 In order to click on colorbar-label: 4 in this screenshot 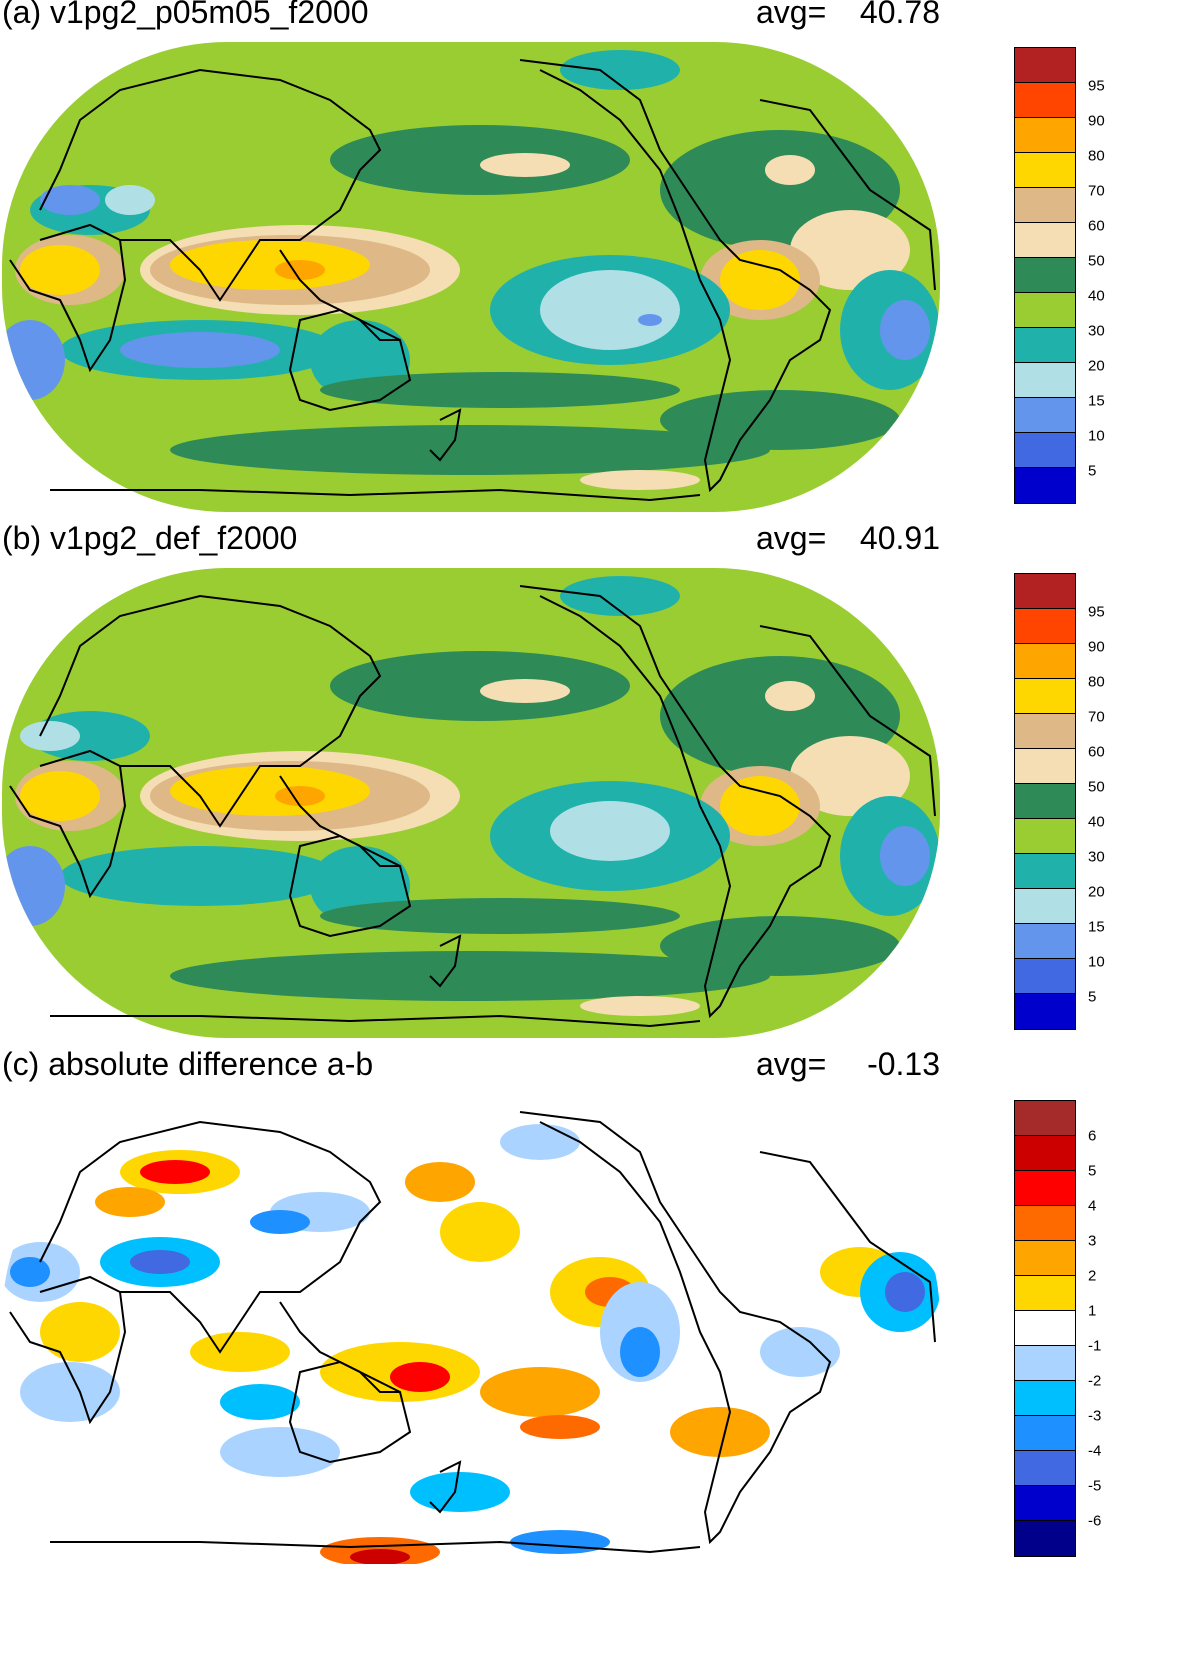, I will do `click(1092, 1206)`.